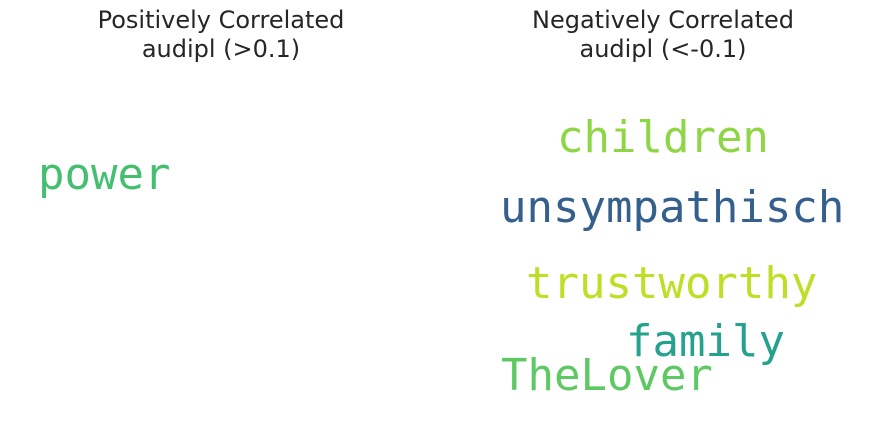 Image resolution: width=884 pixels, height=424 pixels. I want to click on word-trustworthy: trustworthy, so click(672, 283).